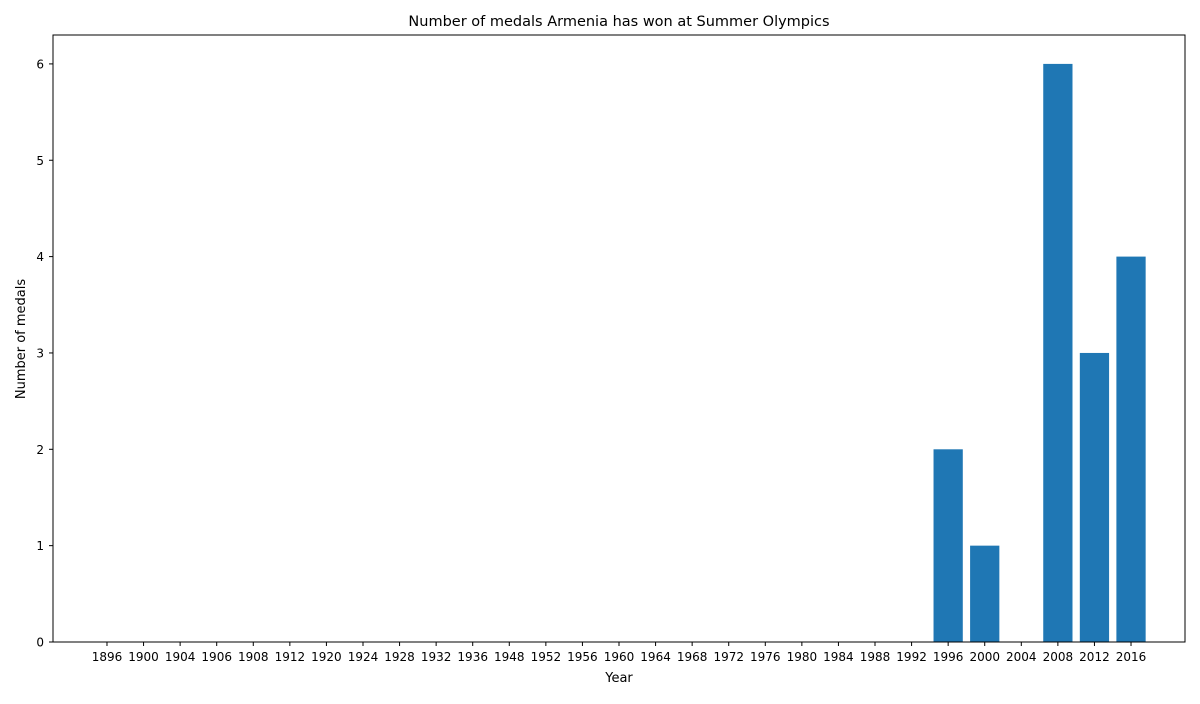 The width and height of the screenshot is (1200, 704). Describe the element at coordinates (253, 657) in the screenshot. I see `x-tick-label: 1908` at that location.